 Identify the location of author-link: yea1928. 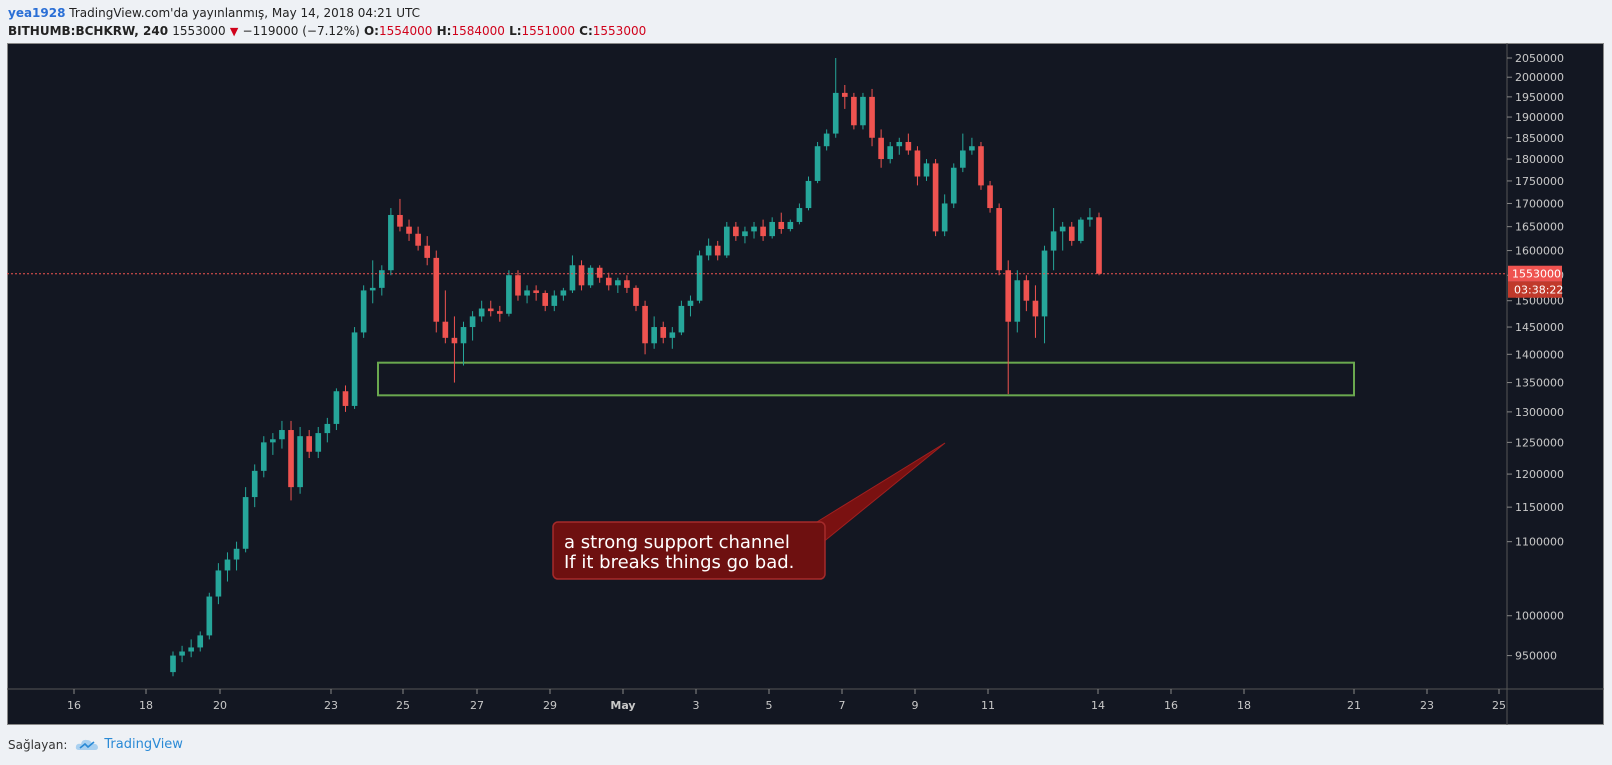
(37, 13).